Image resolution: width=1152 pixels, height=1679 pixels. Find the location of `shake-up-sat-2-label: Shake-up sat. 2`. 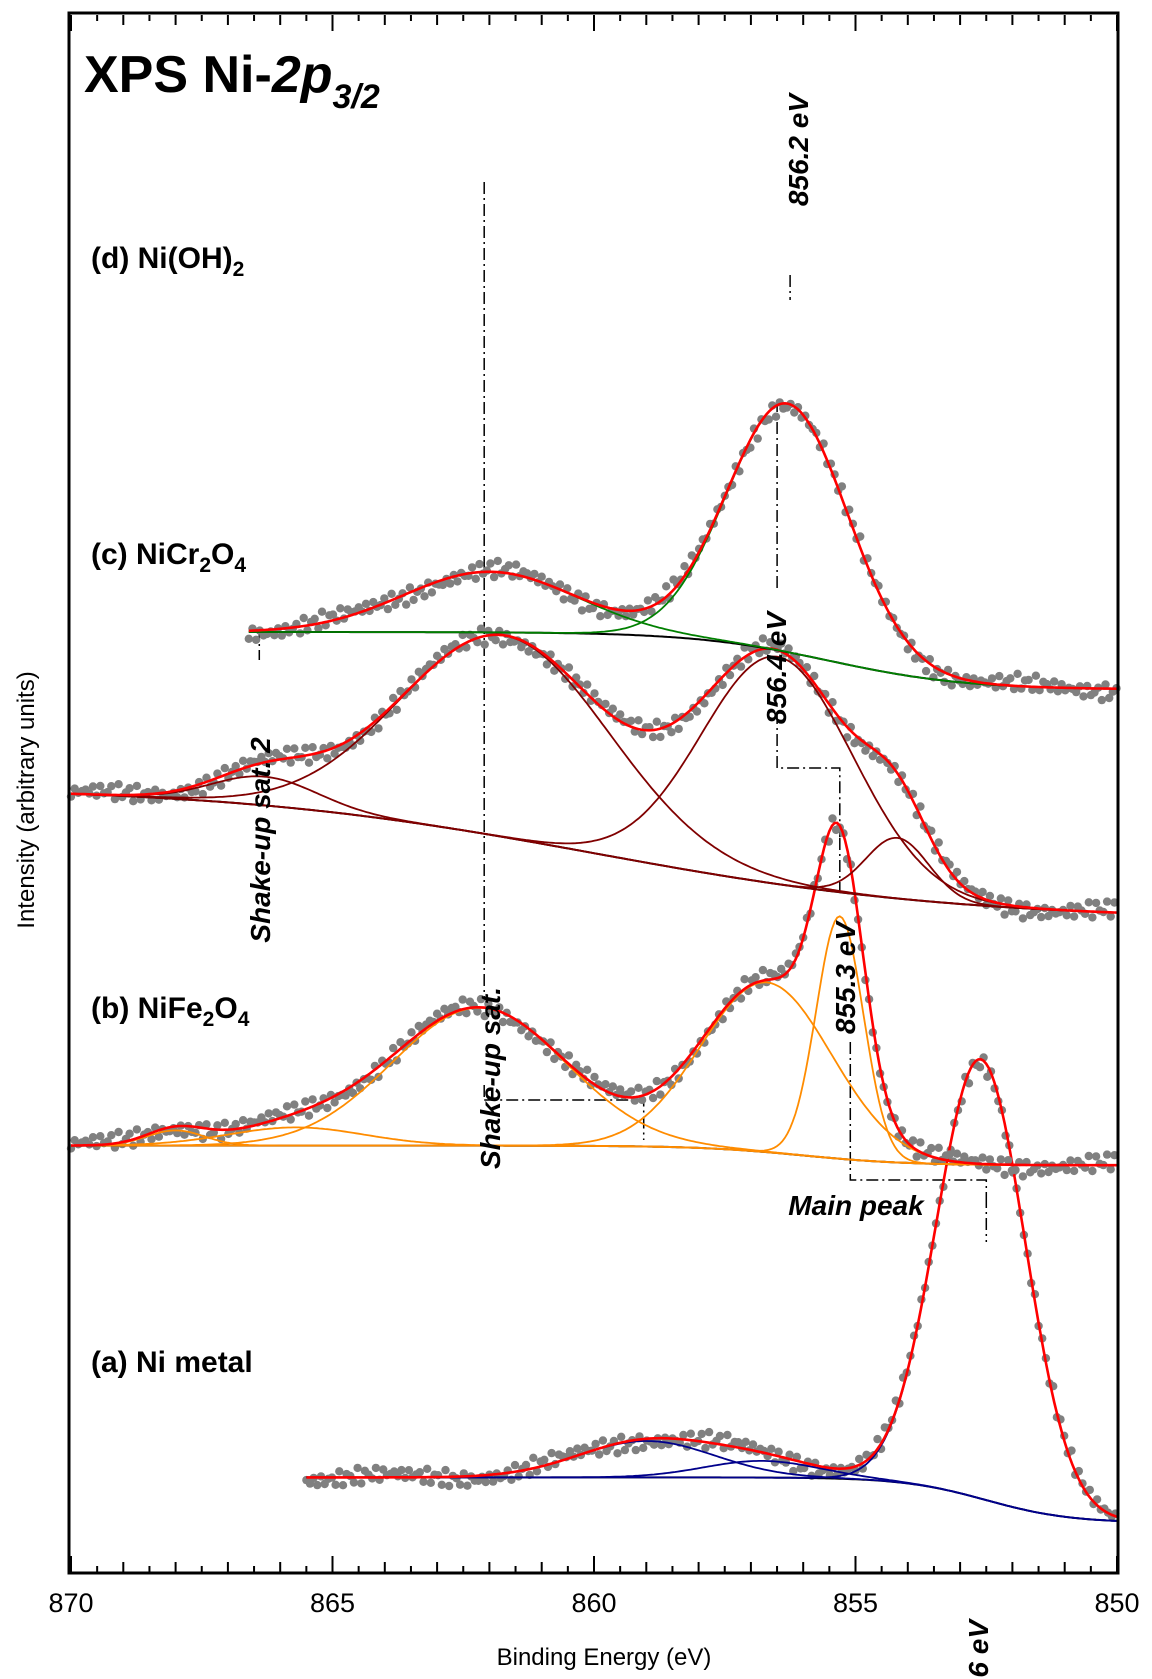

shake-up-sat-2-label: Shake-up sat. 2 is located at coordinates (260, 840).